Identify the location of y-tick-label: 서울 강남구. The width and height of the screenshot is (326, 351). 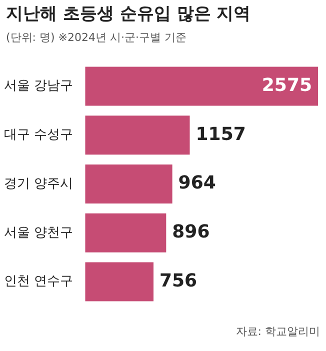
(39, 86).